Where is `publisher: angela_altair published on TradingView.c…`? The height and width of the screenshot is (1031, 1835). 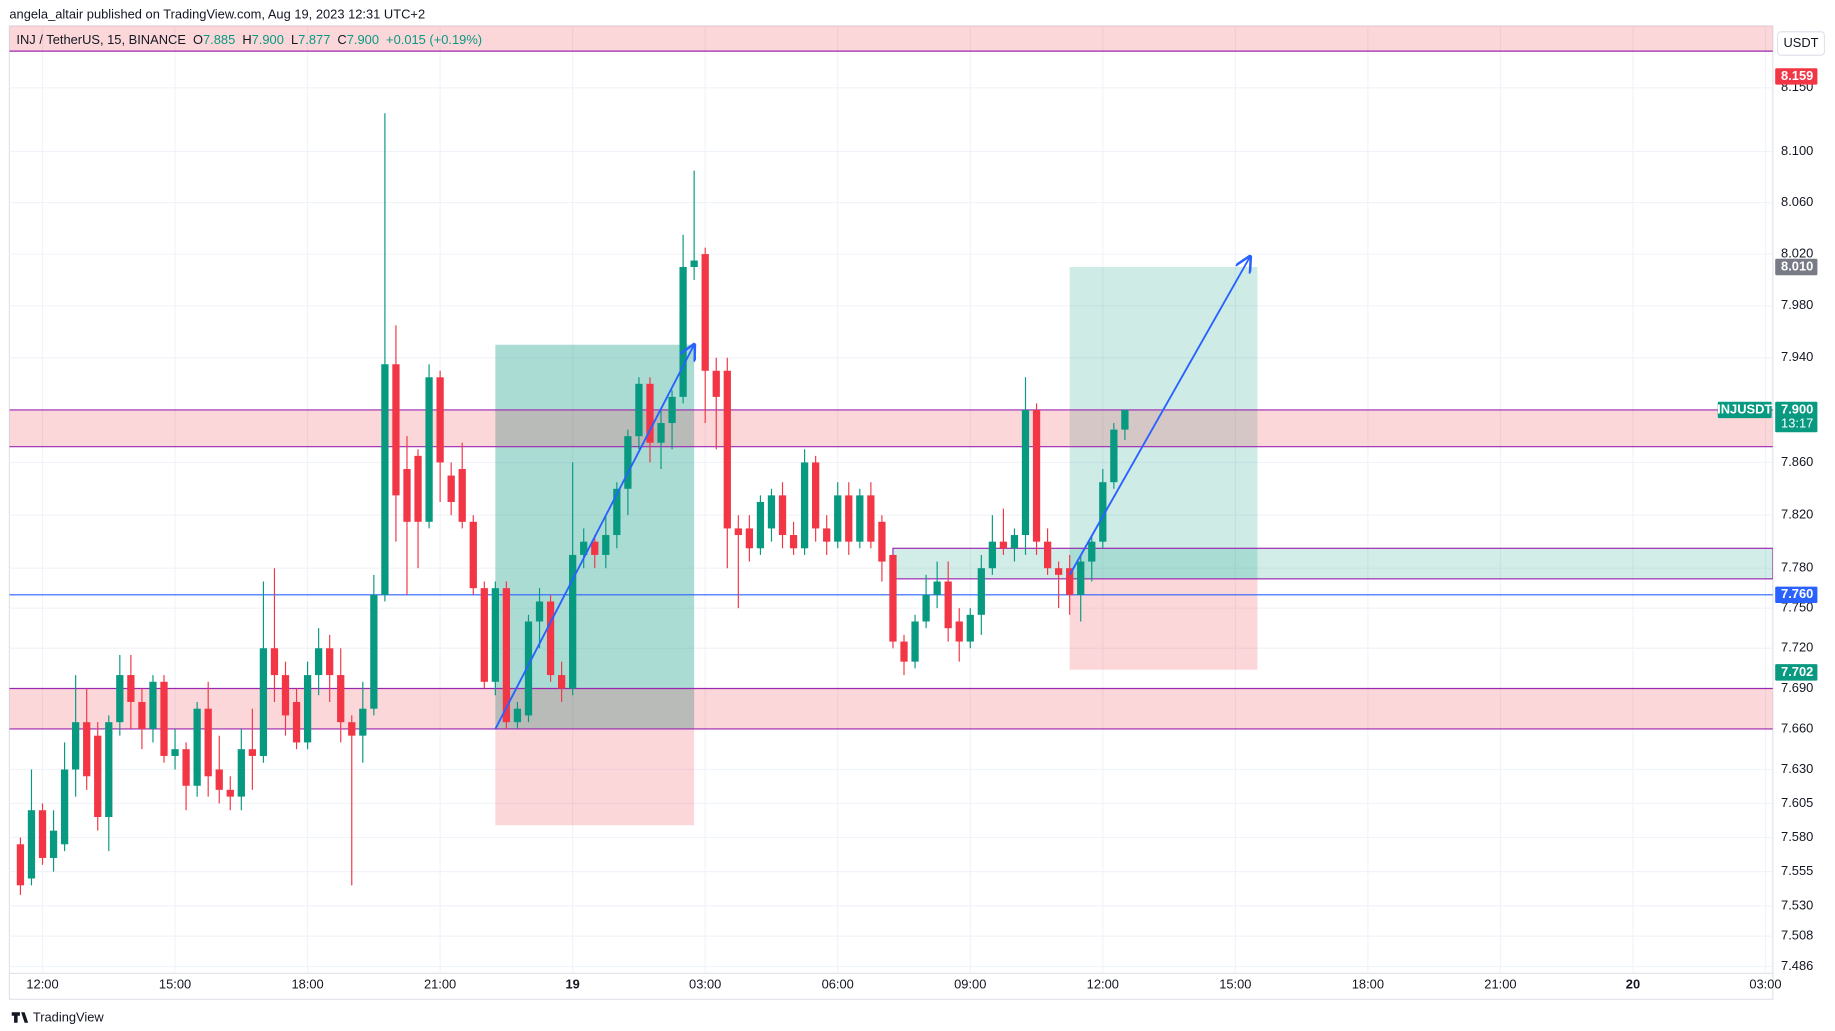 publisher: angela_altair published on TradingView.c… is located at coordinates (217, 14).